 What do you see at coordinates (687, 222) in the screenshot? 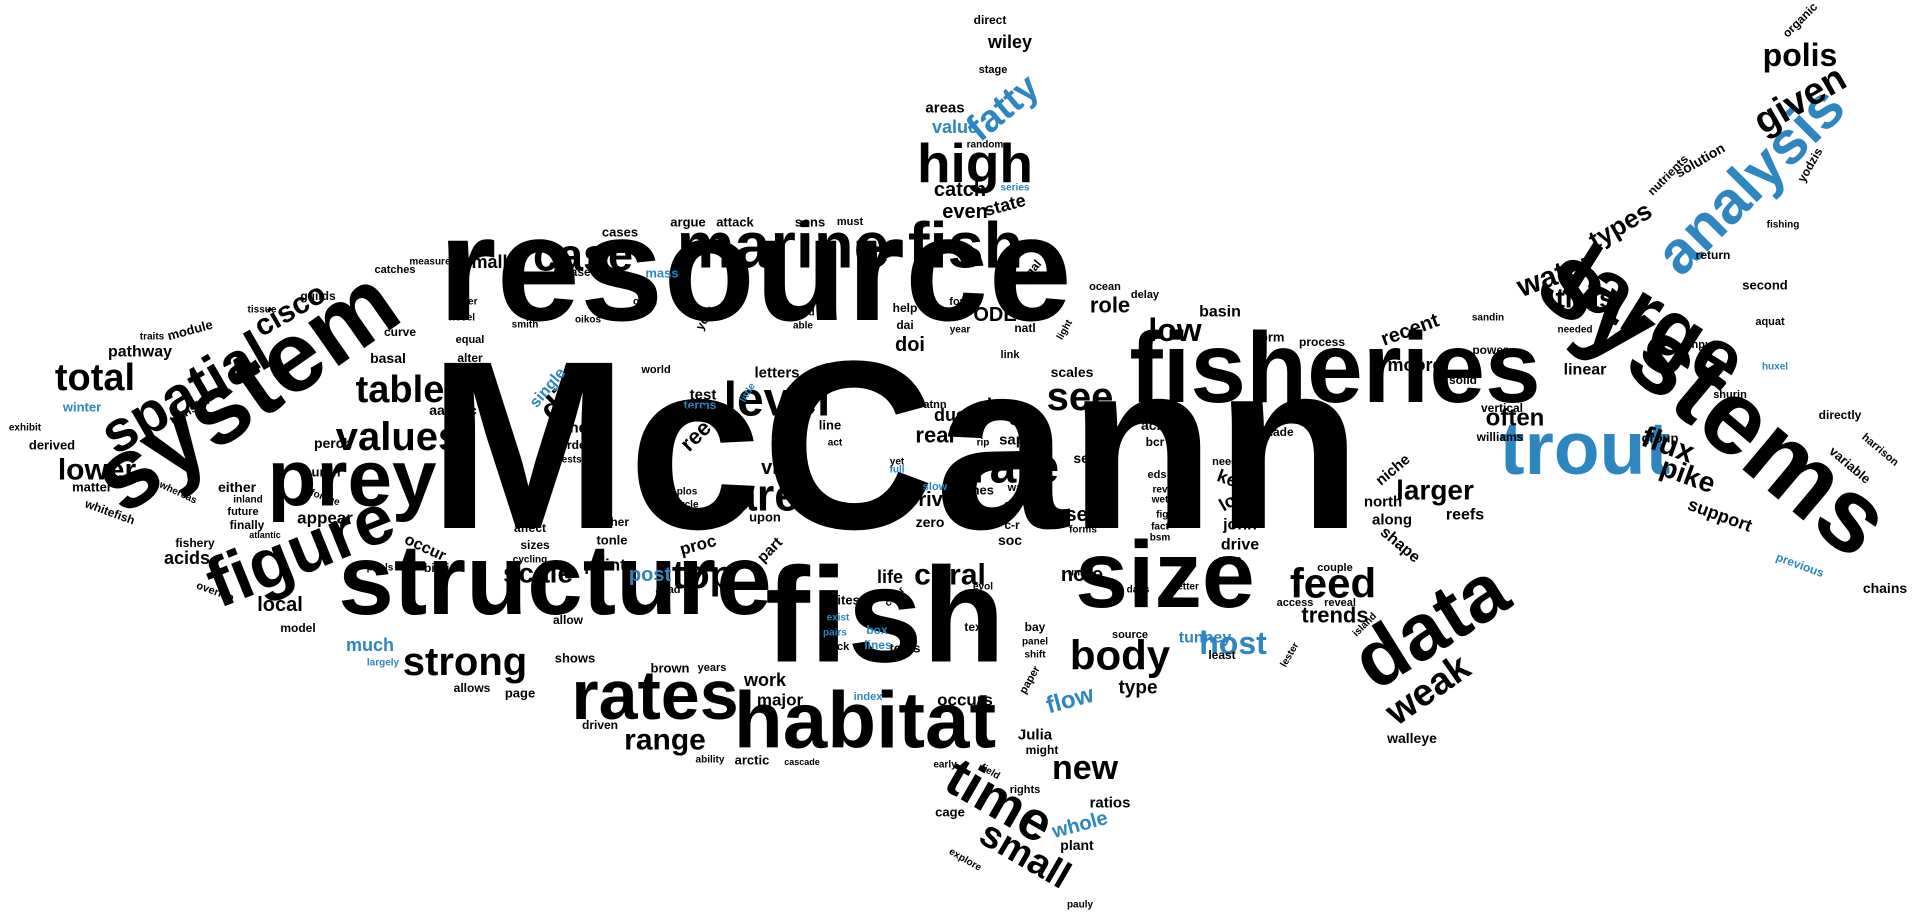
I see `word-argue: argue` at bounding box center [687, 222].